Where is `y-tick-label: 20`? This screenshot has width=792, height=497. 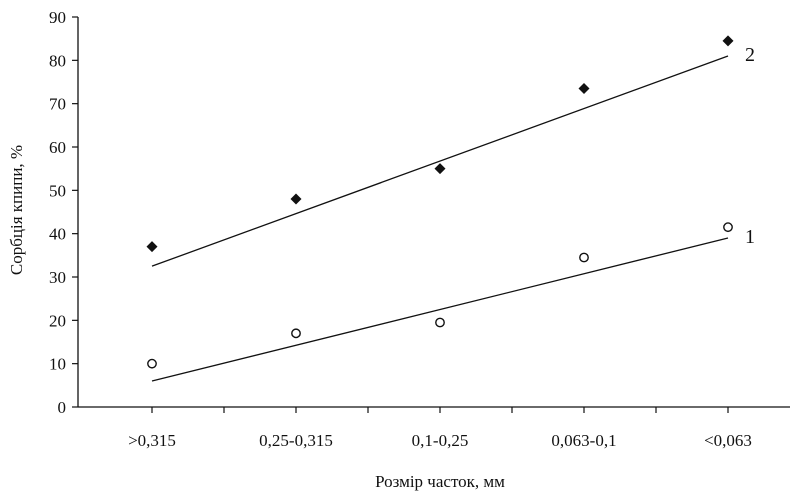
y-tick-label: 20 is located at coordinates (57, 320).